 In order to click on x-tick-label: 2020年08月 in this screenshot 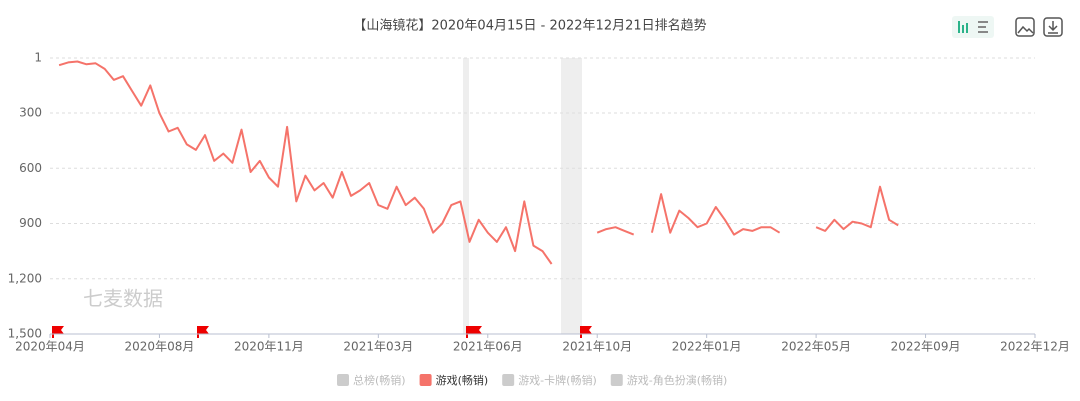, I will do `click(160, 347)`.